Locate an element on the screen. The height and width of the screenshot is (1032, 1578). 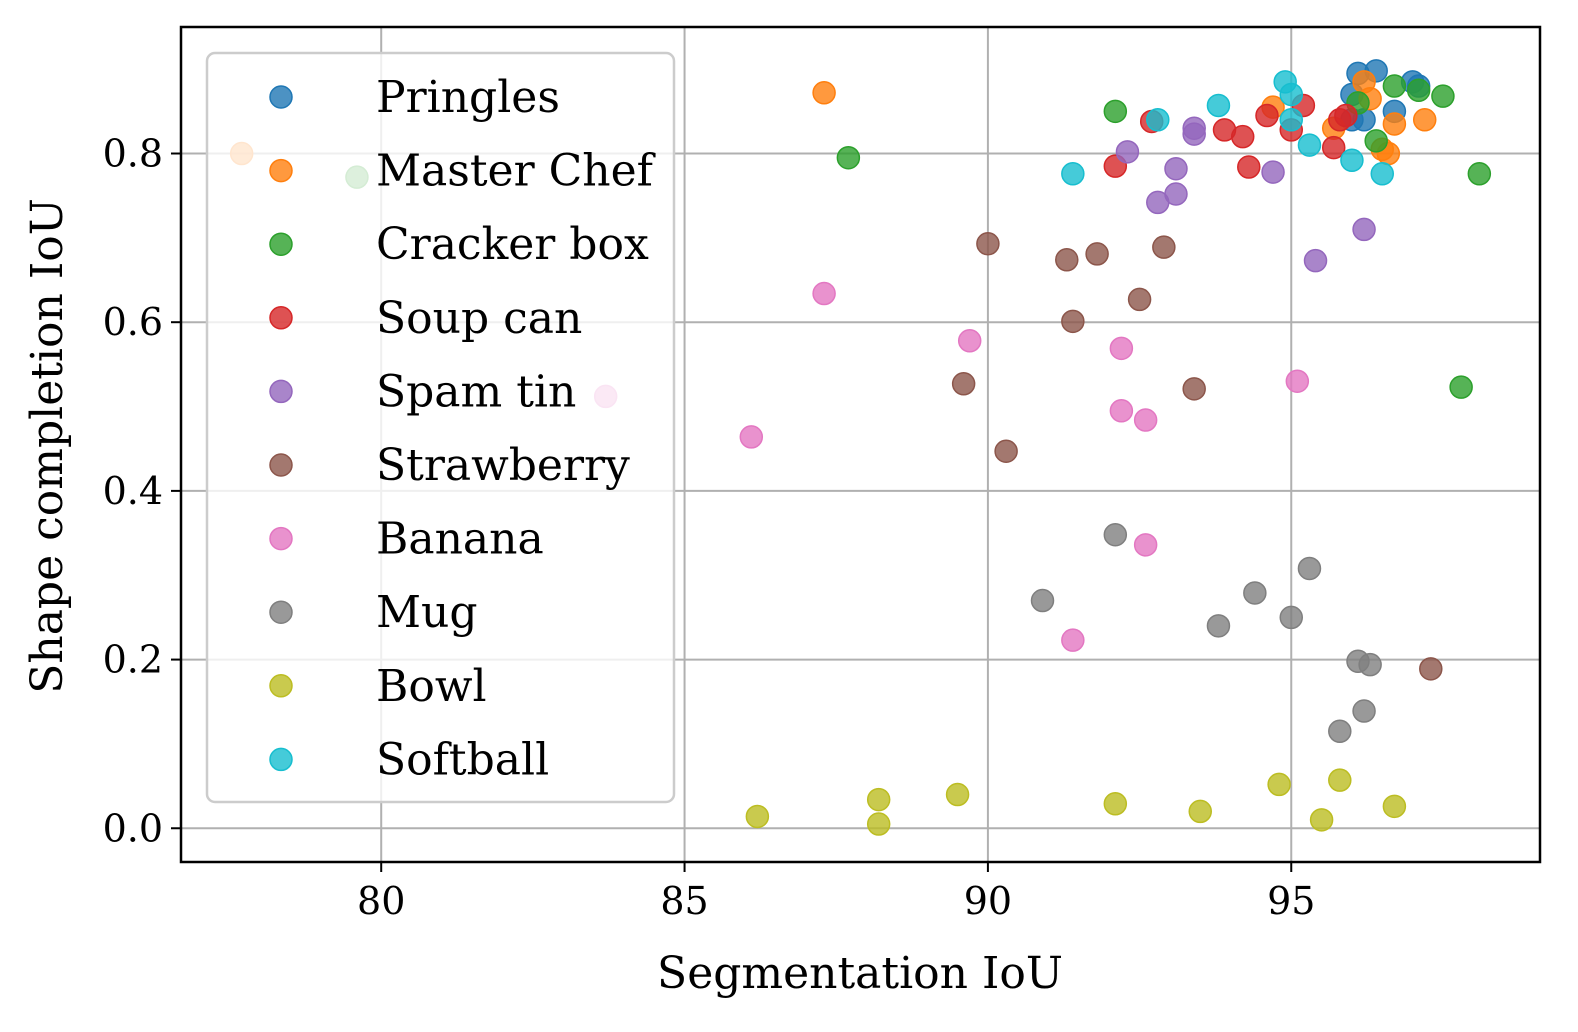
y-tick-label: 0.6 is located at coordinates (133, 322).